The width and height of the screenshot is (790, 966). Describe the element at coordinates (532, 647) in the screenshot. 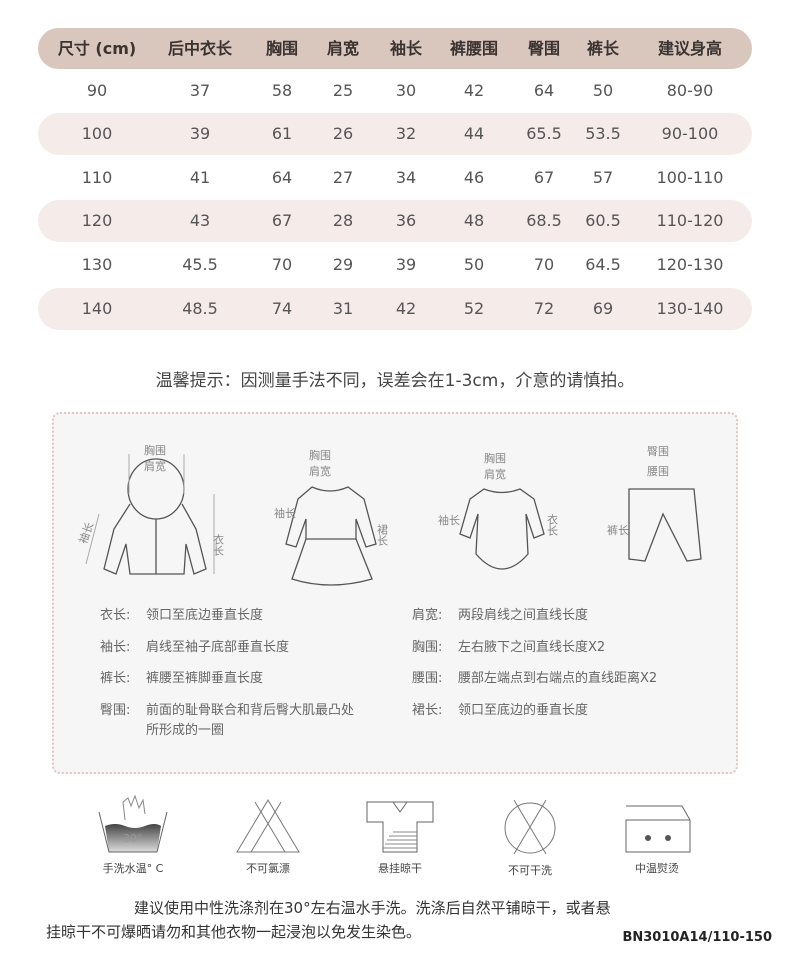

I see `def-text: 左右腋下之间直线长度X2` at that location.